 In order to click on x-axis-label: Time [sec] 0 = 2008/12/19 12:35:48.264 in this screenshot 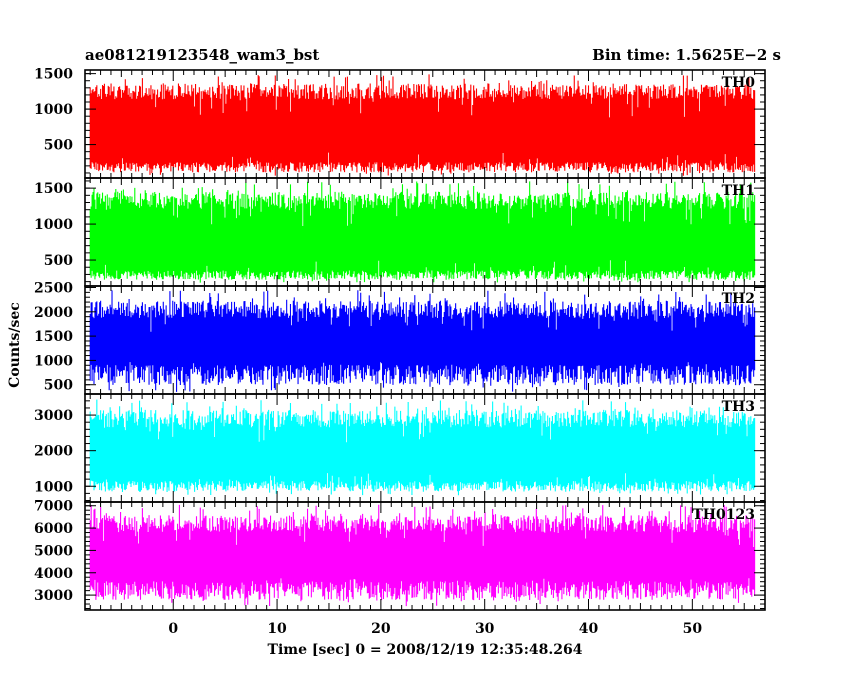, I will do `click(425, 650)`.